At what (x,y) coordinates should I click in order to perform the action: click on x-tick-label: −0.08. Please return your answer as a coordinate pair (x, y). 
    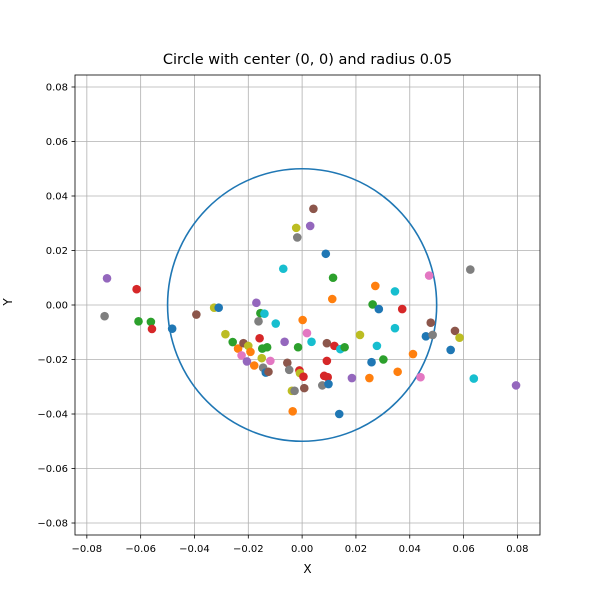
    Looking at the image, I should click on (87, 549).